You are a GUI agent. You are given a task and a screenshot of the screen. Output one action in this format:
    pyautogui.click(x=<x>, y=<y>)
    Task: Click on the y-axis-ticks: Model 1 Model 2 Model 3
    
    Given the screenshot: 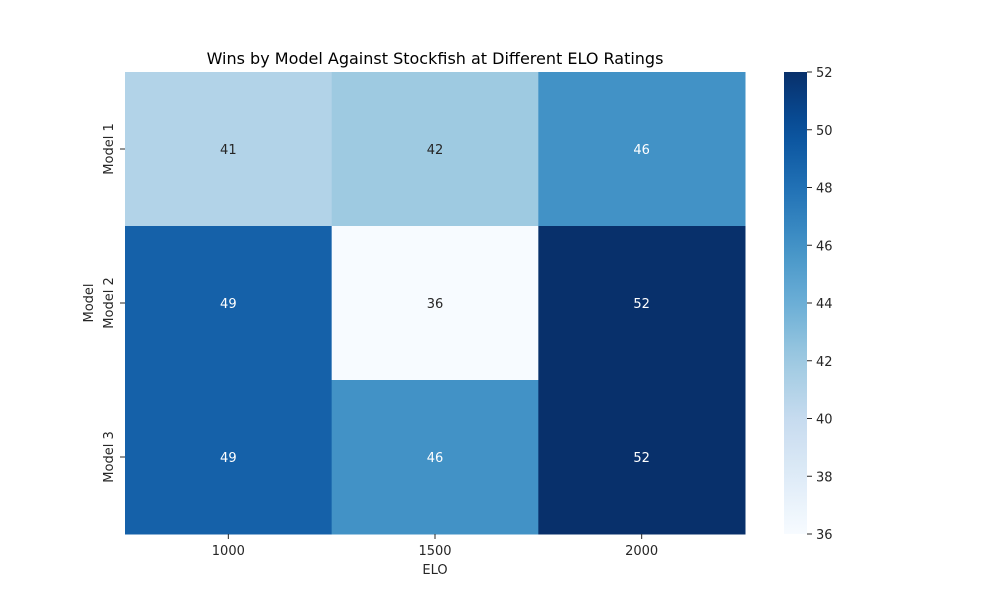 What is the action you would take?
    pyautogui.click(x=113, y=303)
    